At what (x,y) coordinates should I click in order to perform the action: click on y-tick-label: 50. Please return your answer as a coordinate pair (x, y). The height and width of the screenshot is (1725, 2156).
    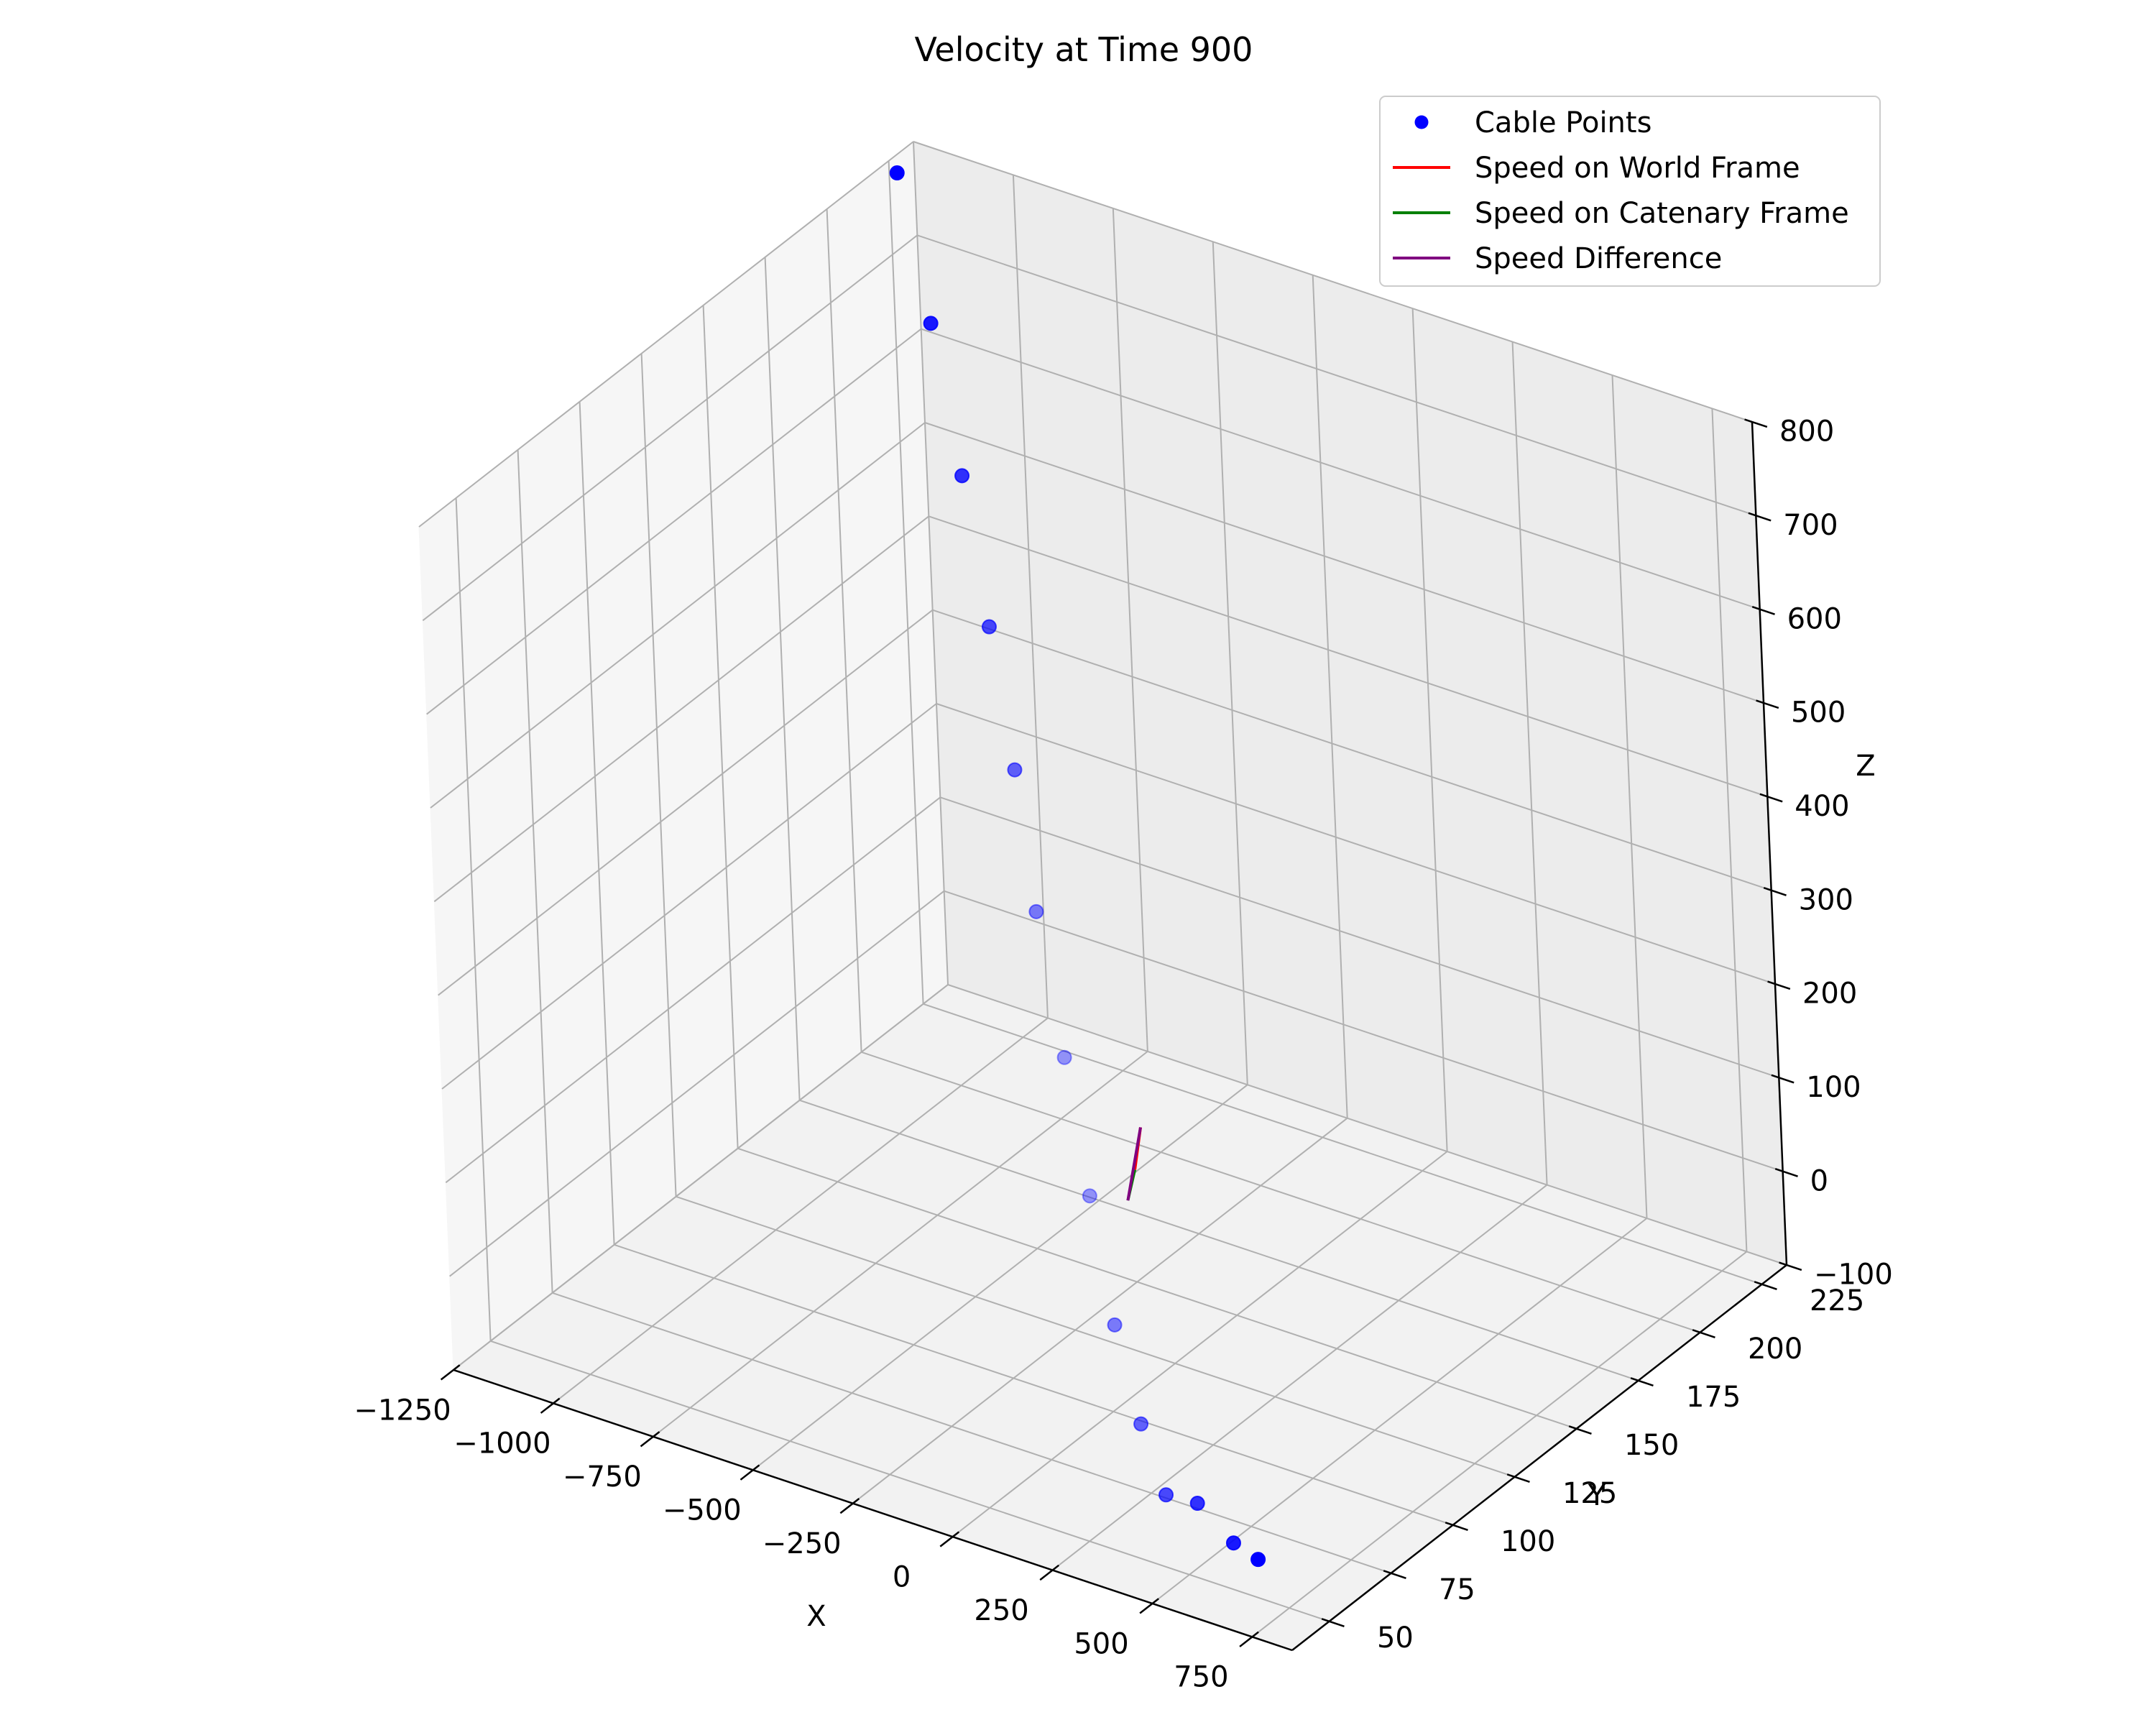
    Looking at the image, I should click on (1395, 1638).